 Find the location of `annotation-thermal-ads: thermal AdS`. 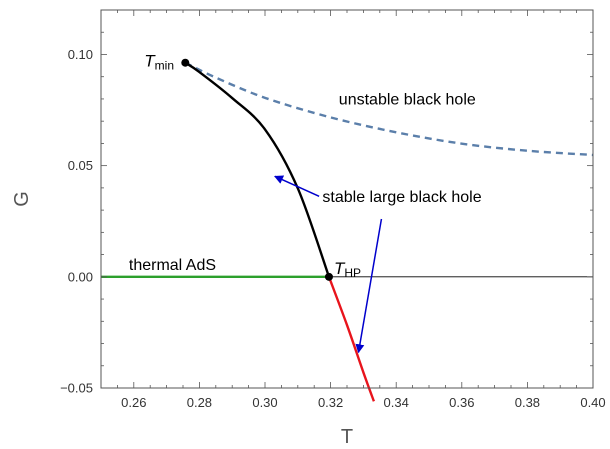

annotation-thermal-ads: thermal AdS is located at coordinates (172, 265).